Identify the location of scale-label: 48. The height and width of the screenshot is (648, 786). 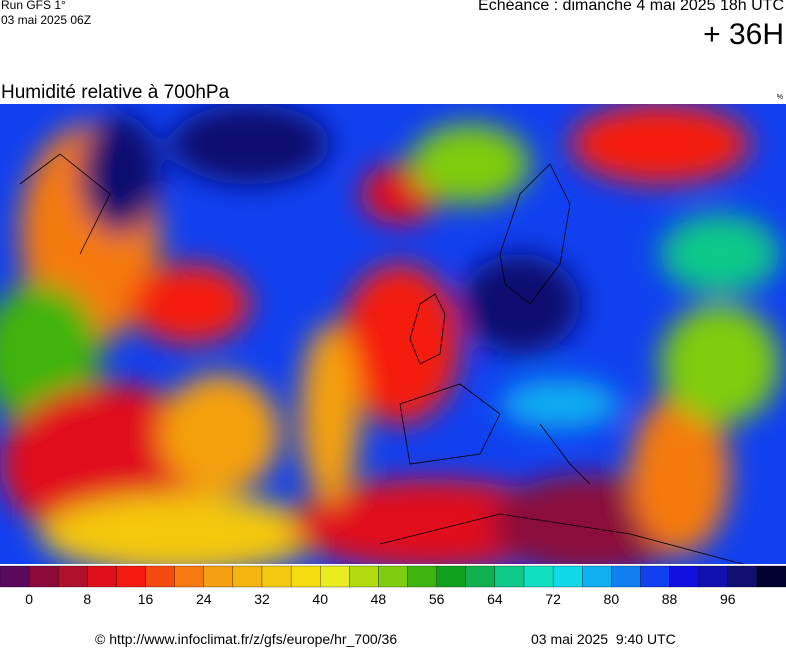
(379, 599).